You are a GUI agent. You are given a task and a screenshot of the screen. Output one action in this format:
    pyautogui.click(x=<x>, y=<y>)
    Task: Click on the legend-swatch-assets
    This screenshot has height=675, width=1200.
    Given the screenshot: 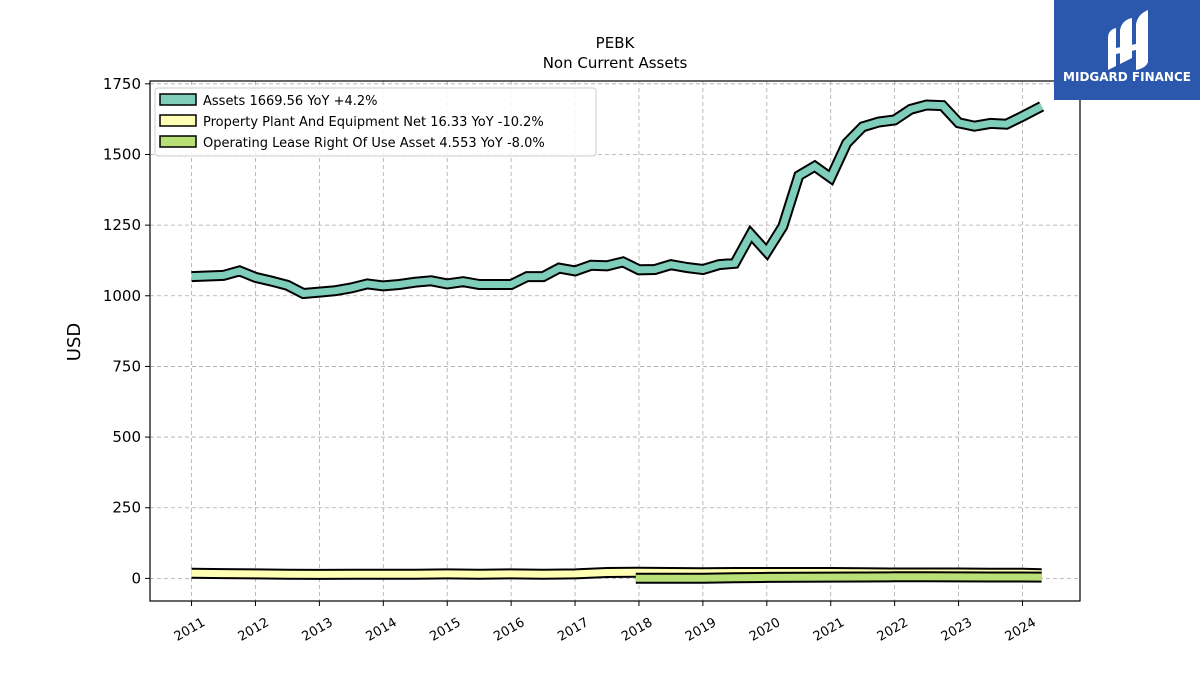 What is the action you would take?
    pyautogui.click(x=178, y=99)
    